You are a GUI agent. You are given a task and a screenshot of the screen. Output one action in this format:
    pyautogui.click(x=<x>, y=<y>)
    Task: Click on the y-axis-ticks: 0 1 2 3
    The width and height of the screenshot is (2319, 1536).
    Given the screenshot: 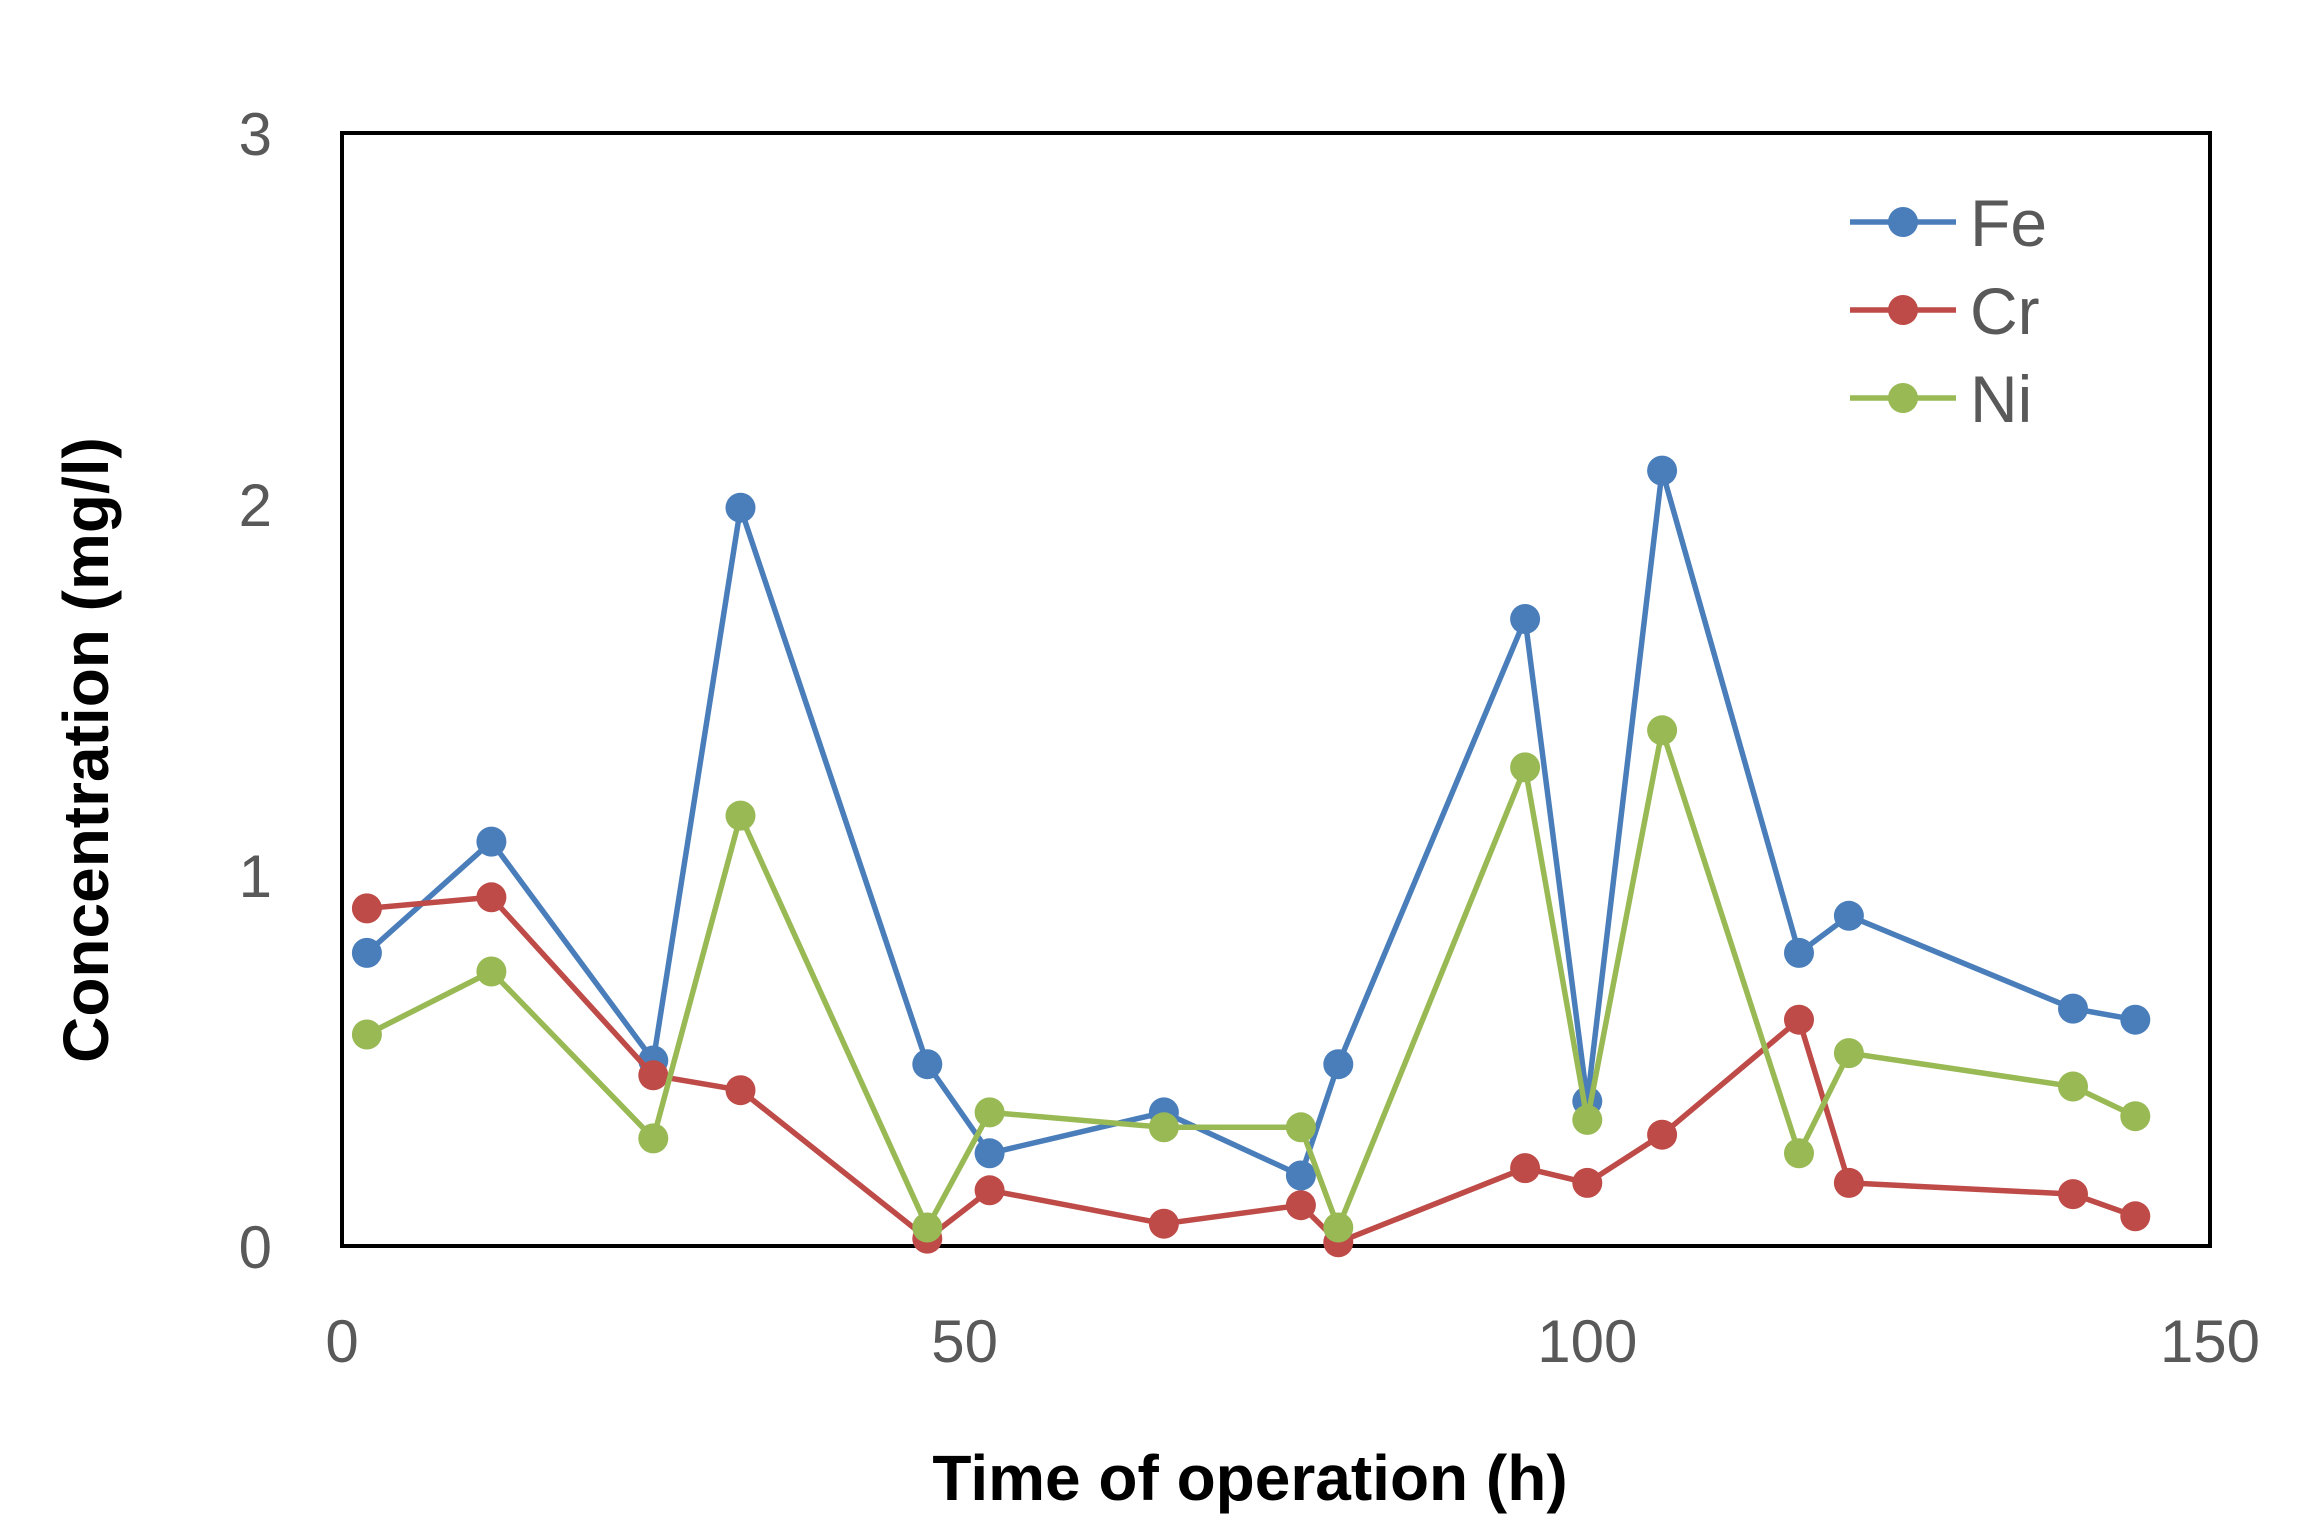 What is the action you would take?
    pyautogui.click(x=255, y=691)
    